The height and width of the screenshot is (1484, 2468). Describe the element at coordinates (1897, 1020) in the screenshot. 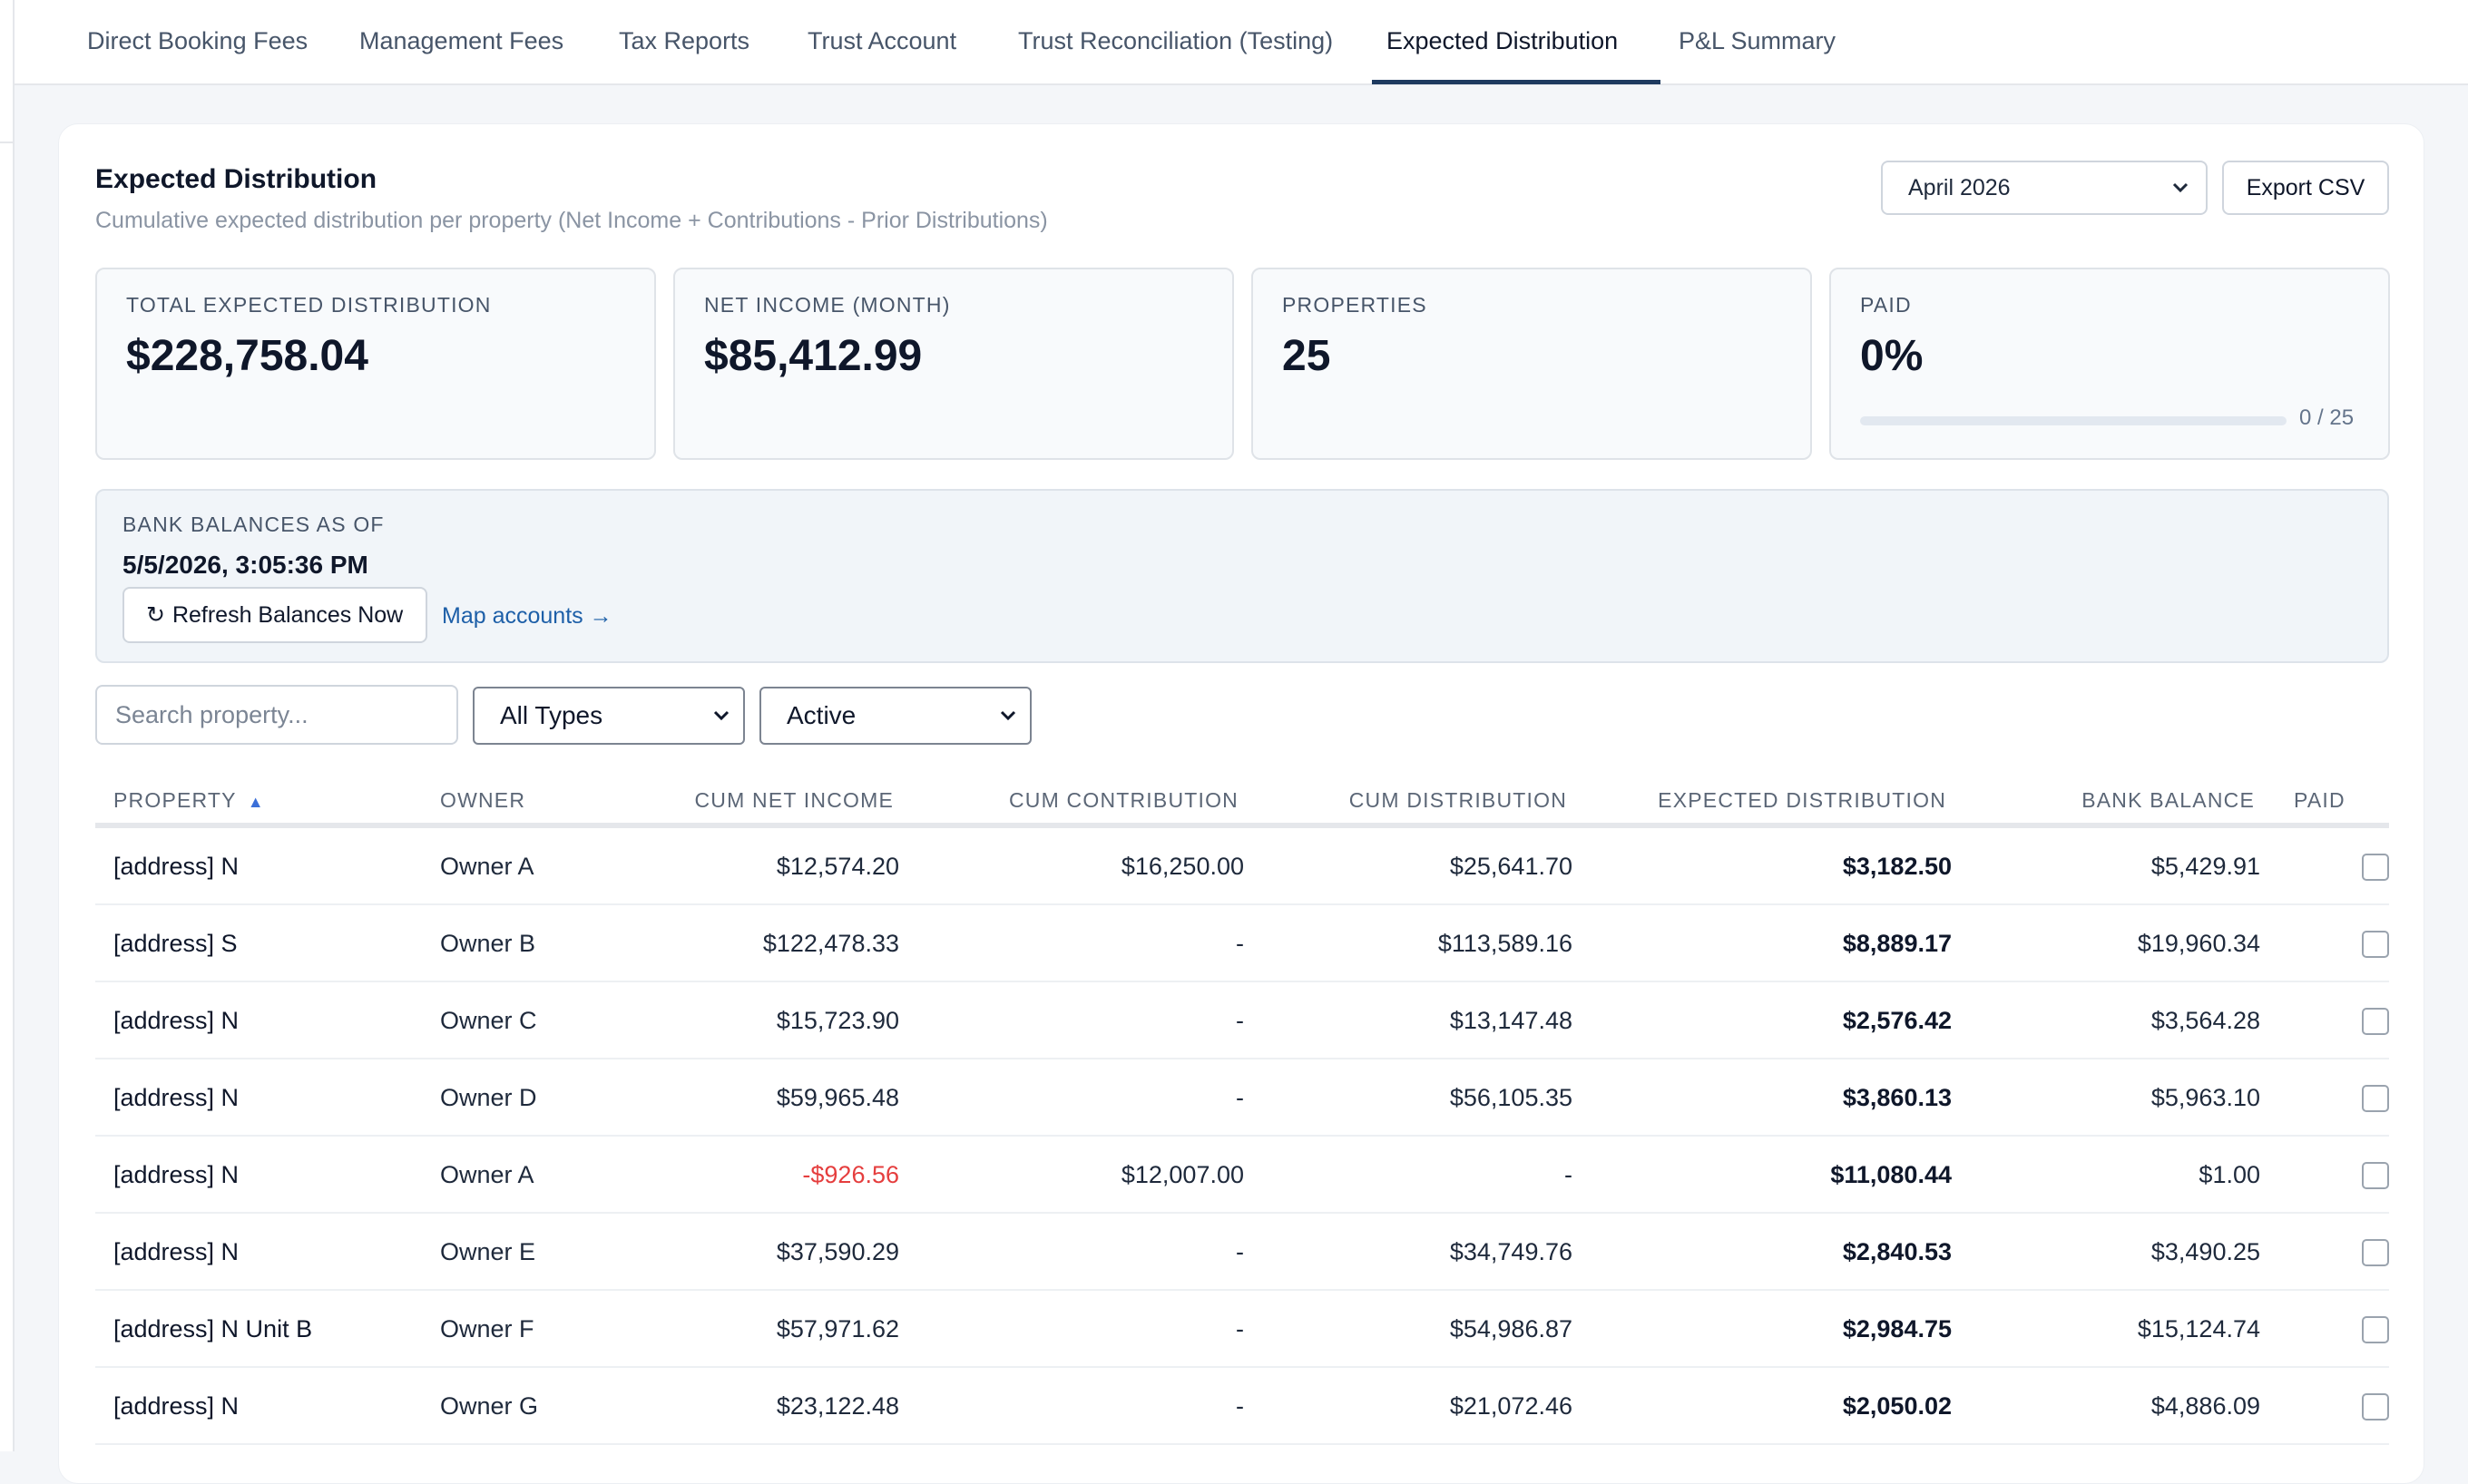

I see `cell-expected-distribution: $2,576.42` at that location.